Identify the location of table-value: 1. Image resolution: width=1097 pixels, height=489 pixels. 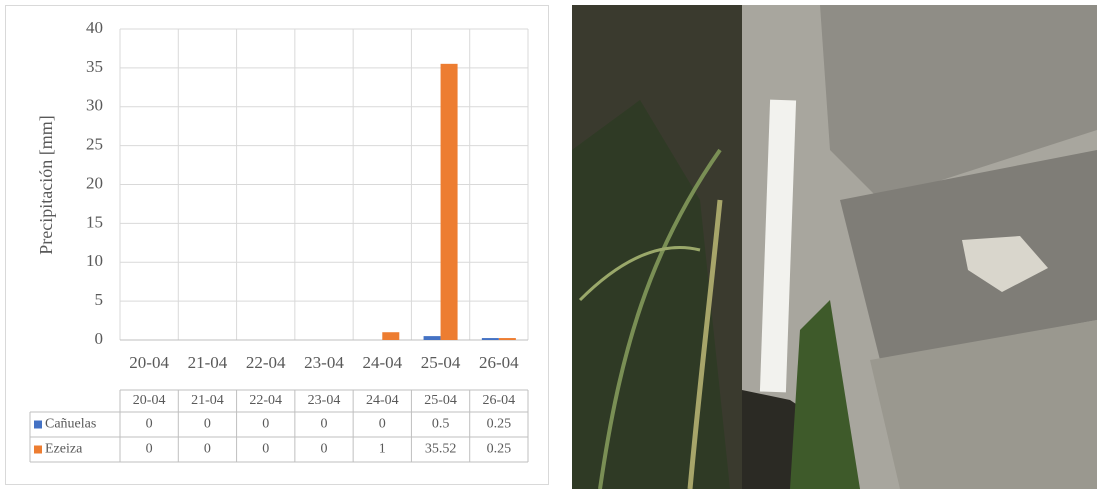
(382, 449).